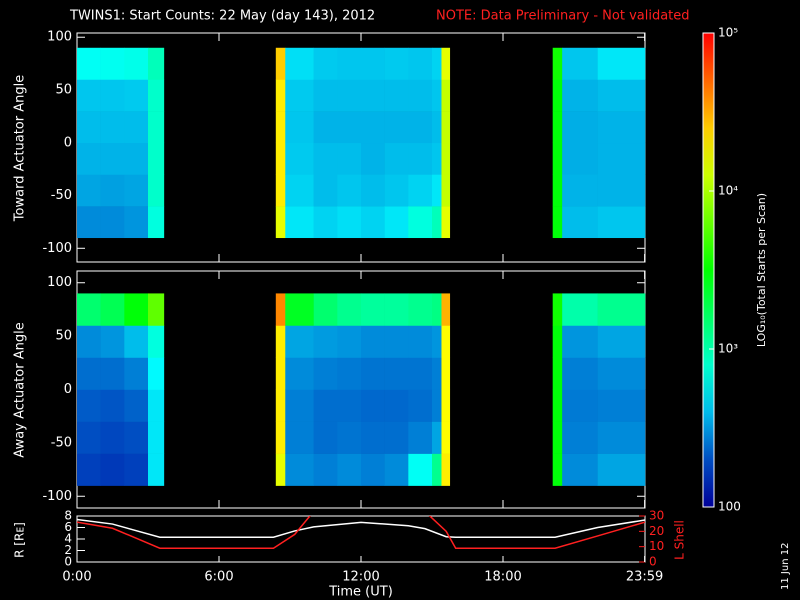 This screenshot has height=600, width=800. Describe the element at coordinates (680, 540) in the screenshot. I see `y2-axis-label: L Shell` at that location.